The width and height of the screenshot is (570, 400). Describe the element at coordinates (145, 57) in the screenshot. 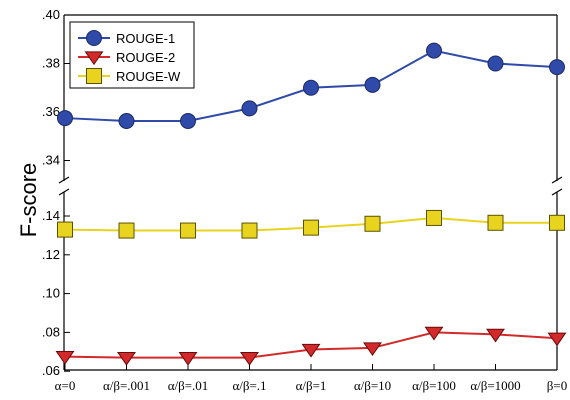

I see `legend-label: ROUGE-2` at that location.